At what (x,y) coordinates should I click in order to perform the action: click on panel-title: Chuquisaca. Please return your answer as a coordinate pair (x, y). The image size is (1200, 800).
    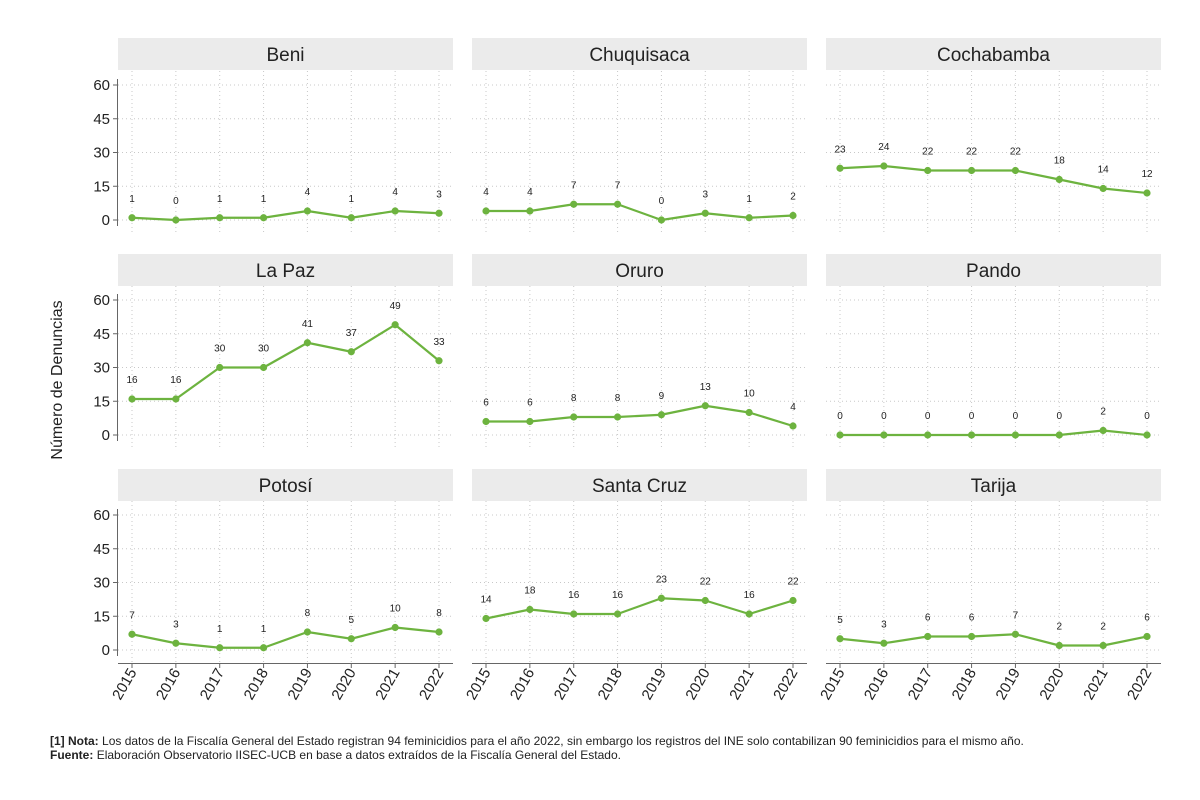
    Looking at the image, I should click on (639, 55).